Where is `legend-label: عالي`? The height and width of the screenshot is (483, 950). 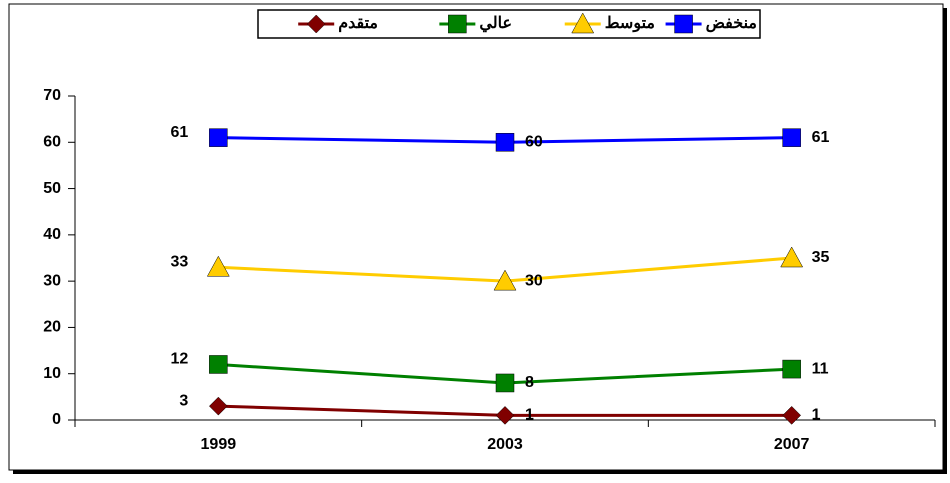
legend-label: عالي is located at coordinates (495, 24).